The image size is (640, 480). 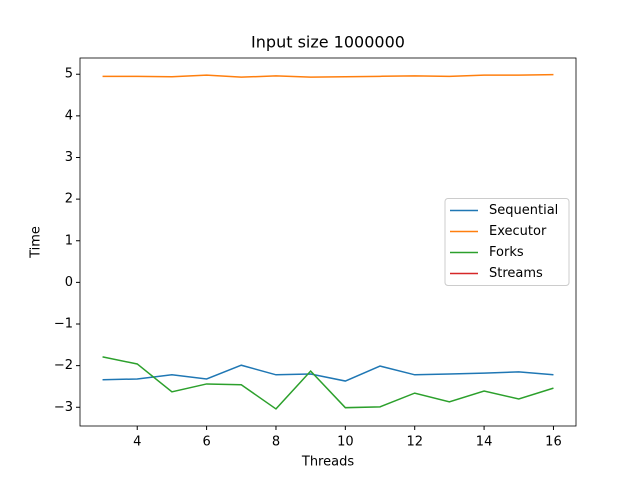 I want to click on legend-label: Executor, so click(x=518, y=231).